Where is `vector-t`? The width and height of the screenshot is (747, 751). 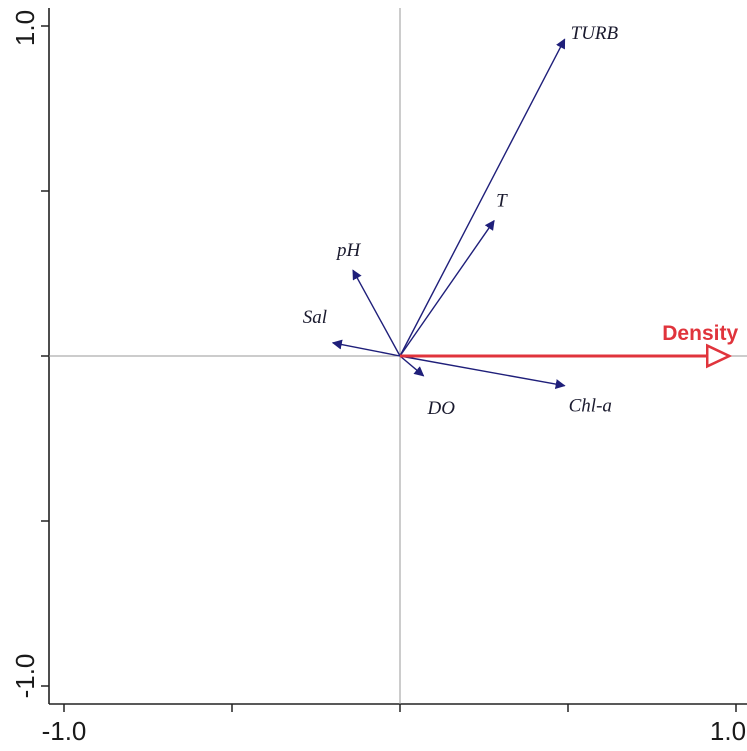
vector-t is located at coordinates (447, 288).